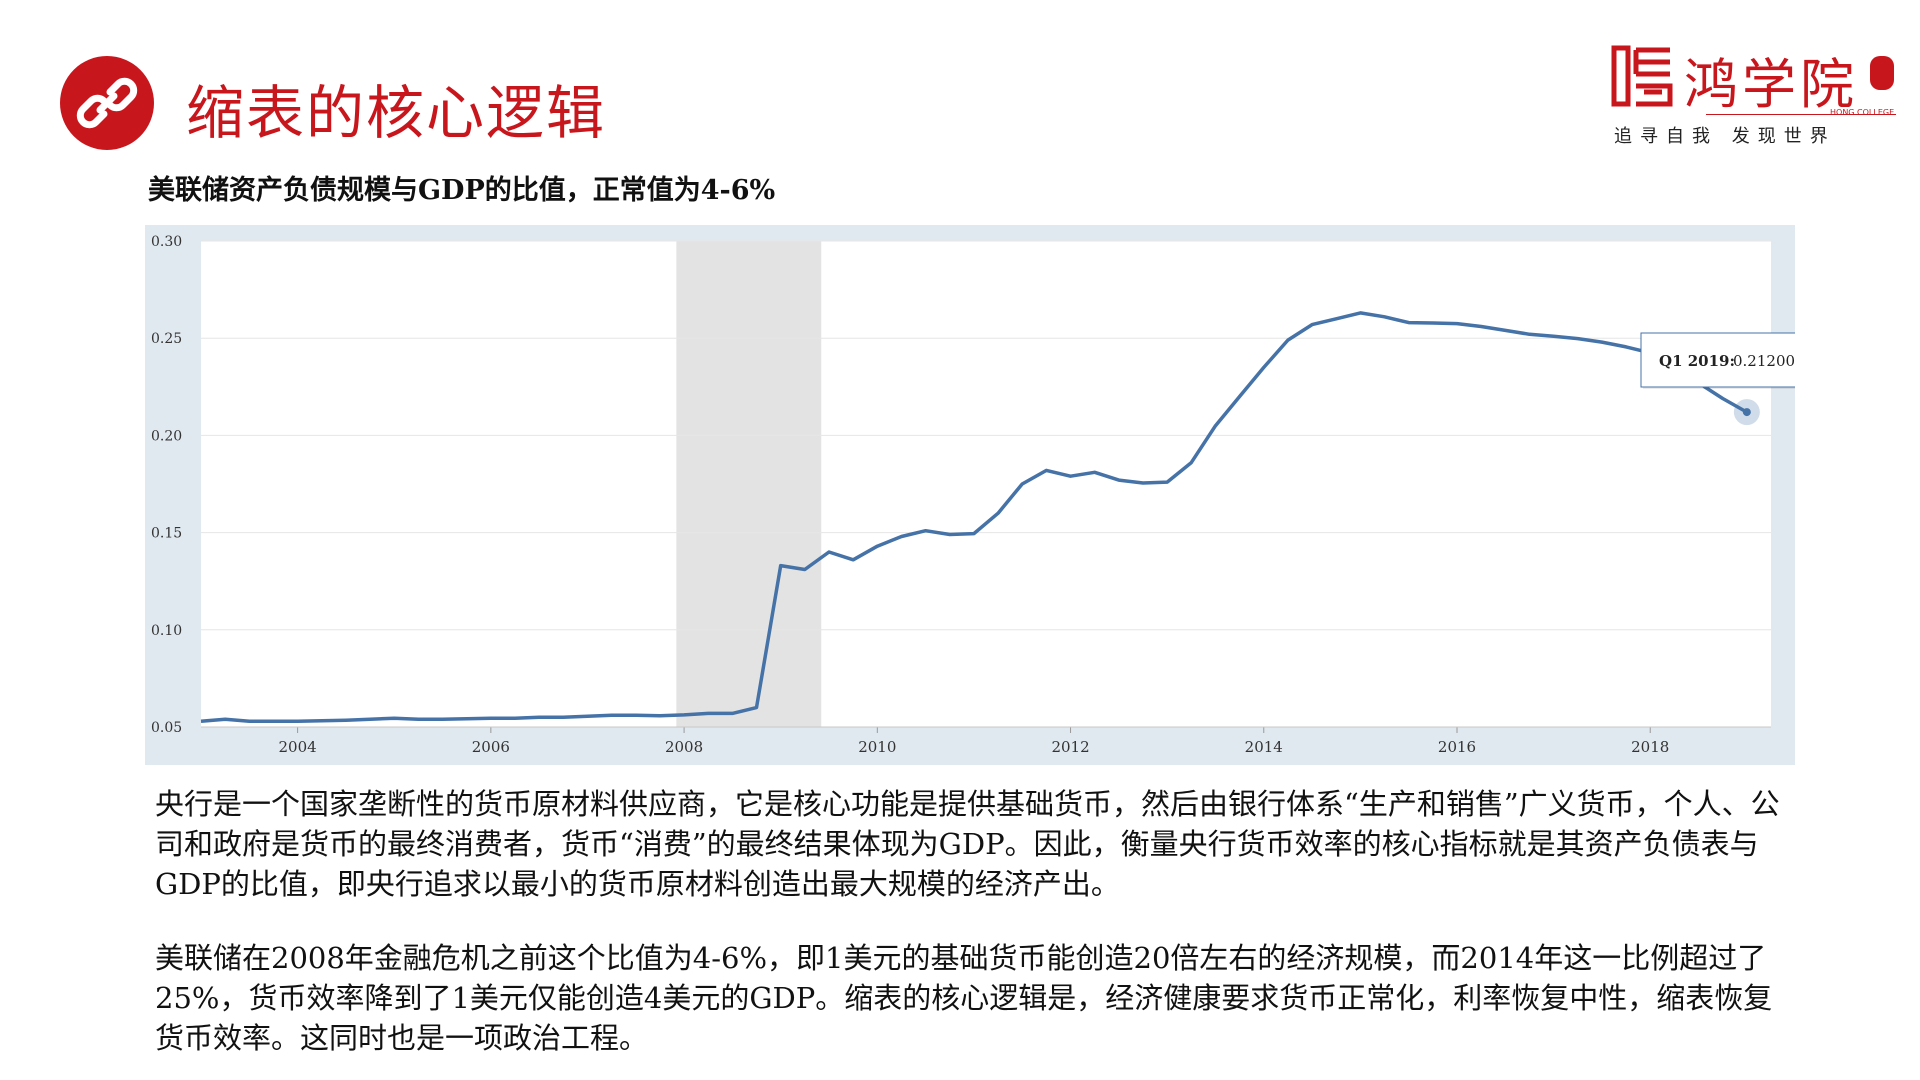 The width and height of the screenshot is (1920, 1080). Describe the element at coordinates (1862, 112) in the screenshot. I see `logo-english: HONG COLLEGE` at that location.